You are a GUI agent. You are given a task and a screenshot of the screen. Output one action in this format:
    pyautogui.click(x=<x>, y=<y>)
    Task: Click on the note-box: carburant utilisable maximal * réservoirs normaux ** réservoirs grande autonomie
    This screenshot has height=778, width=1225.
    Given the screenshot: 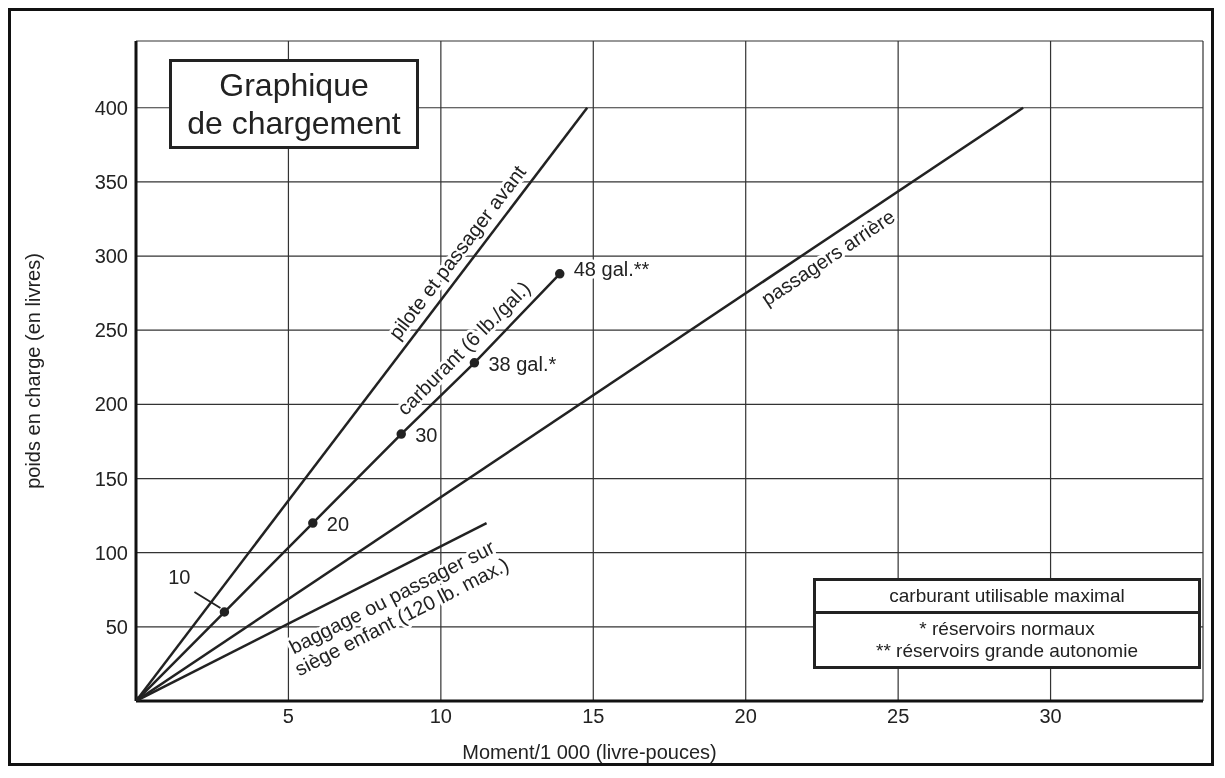 What is the action you would take?
    pyautogui.click(x=1007, y=623)
    